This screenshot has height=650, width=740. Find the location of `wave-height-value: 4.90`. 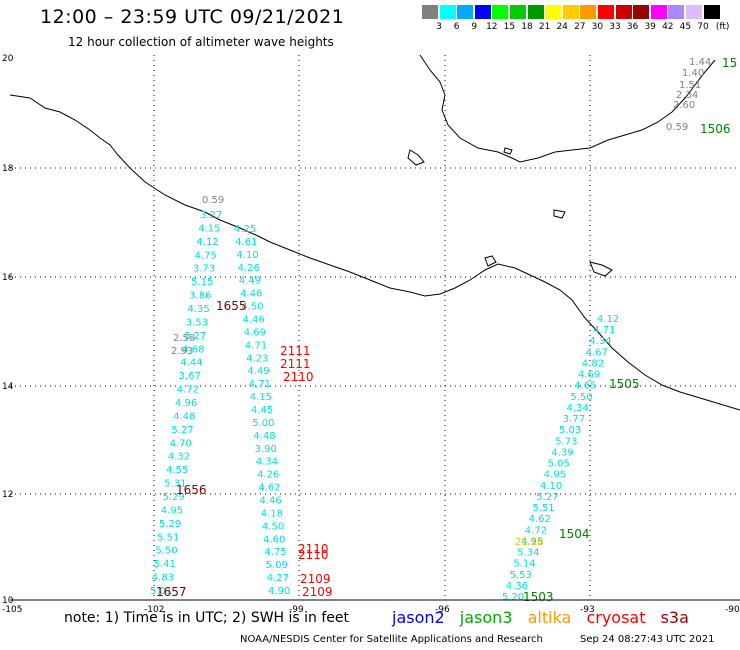

wave-height-value: 4.90 is located at coordinates (279, 591).